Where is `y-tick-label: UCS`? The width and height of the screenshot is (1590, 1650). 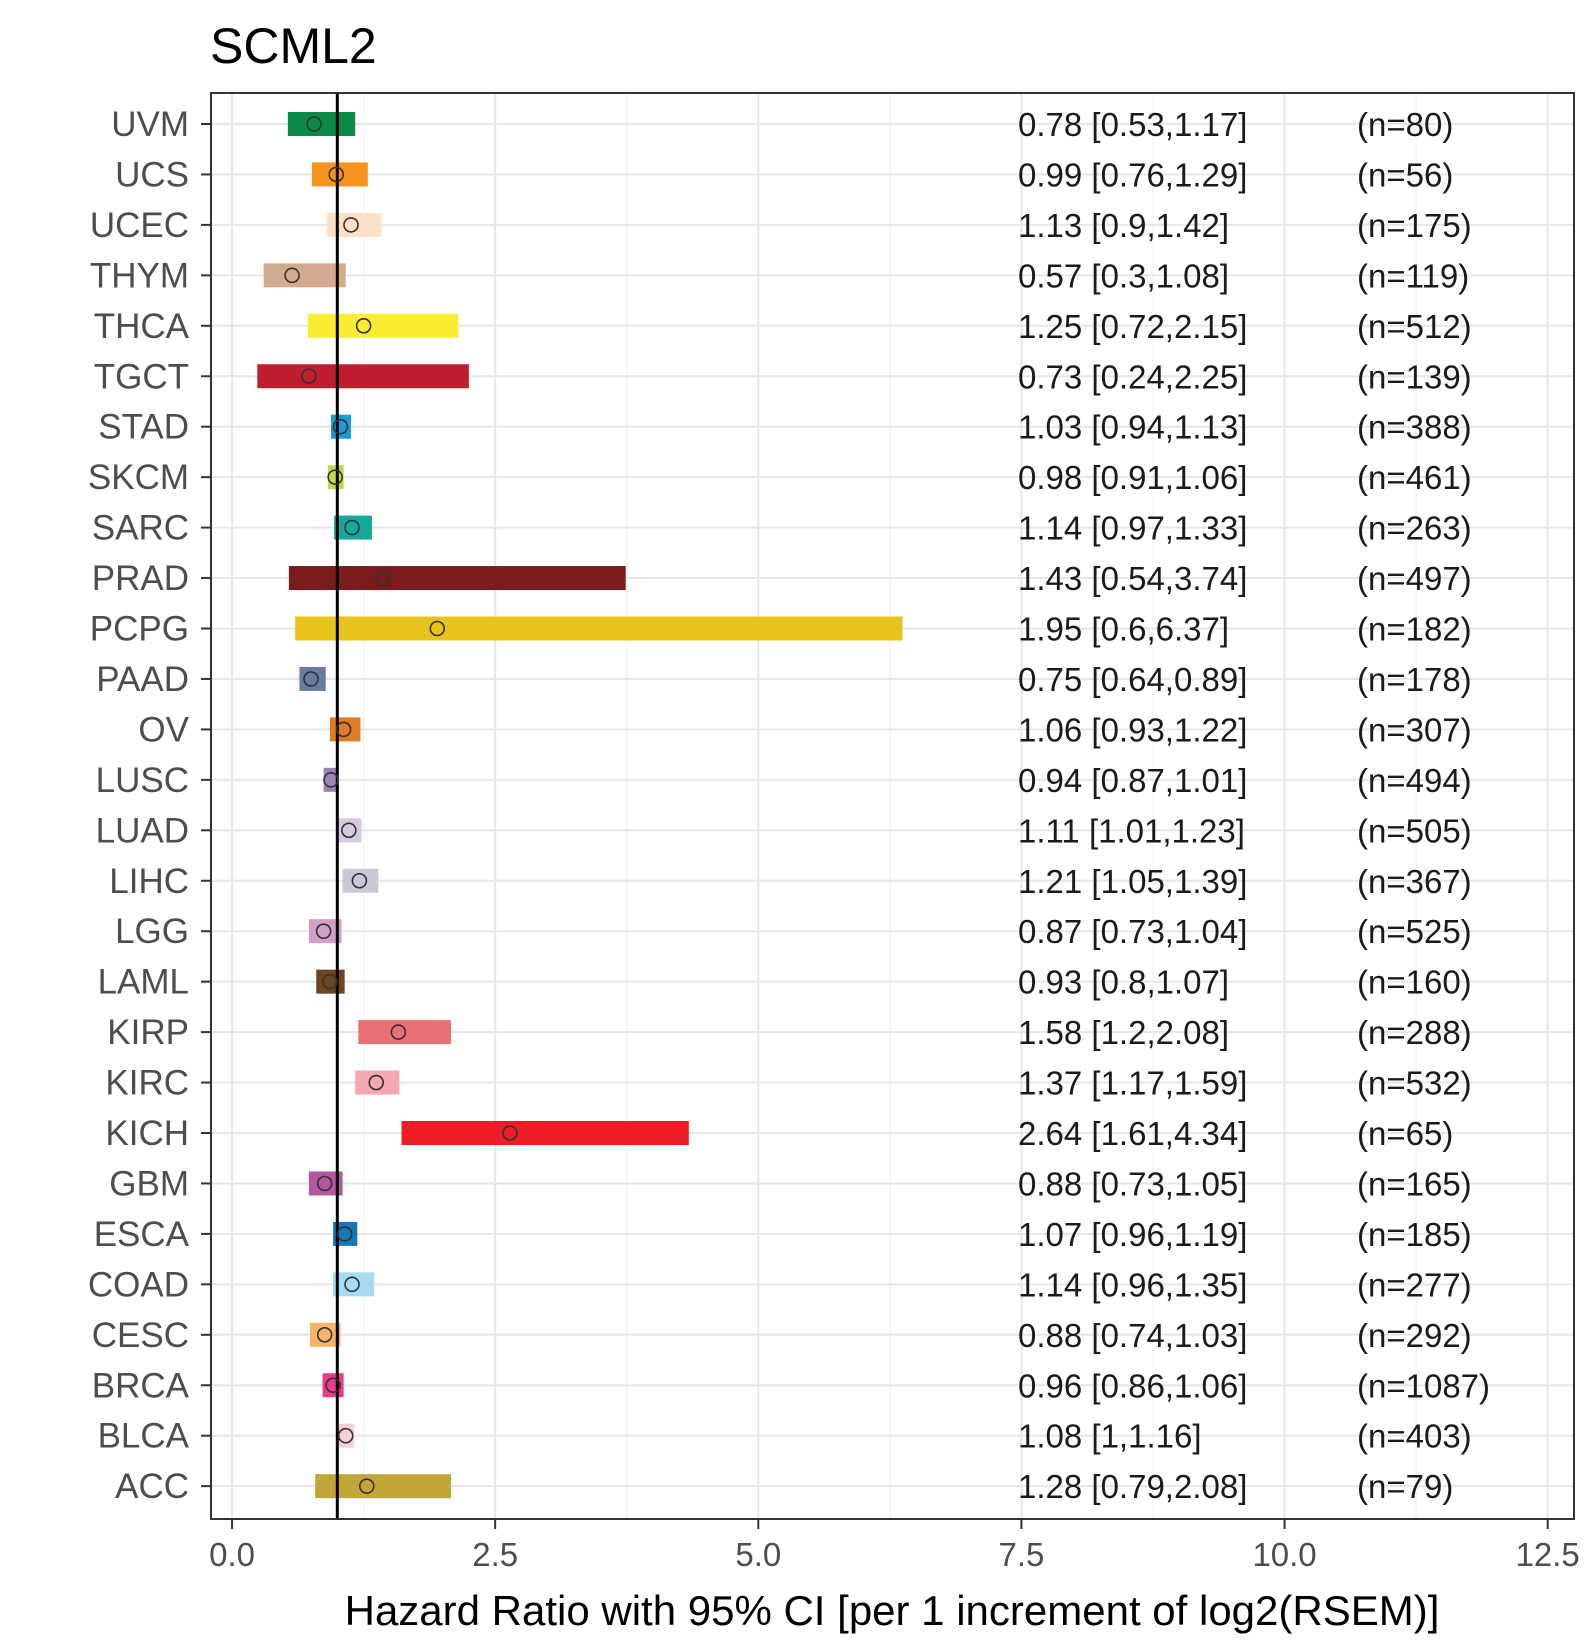
y-tick-label: UCS is located at coordinates (152, 174).